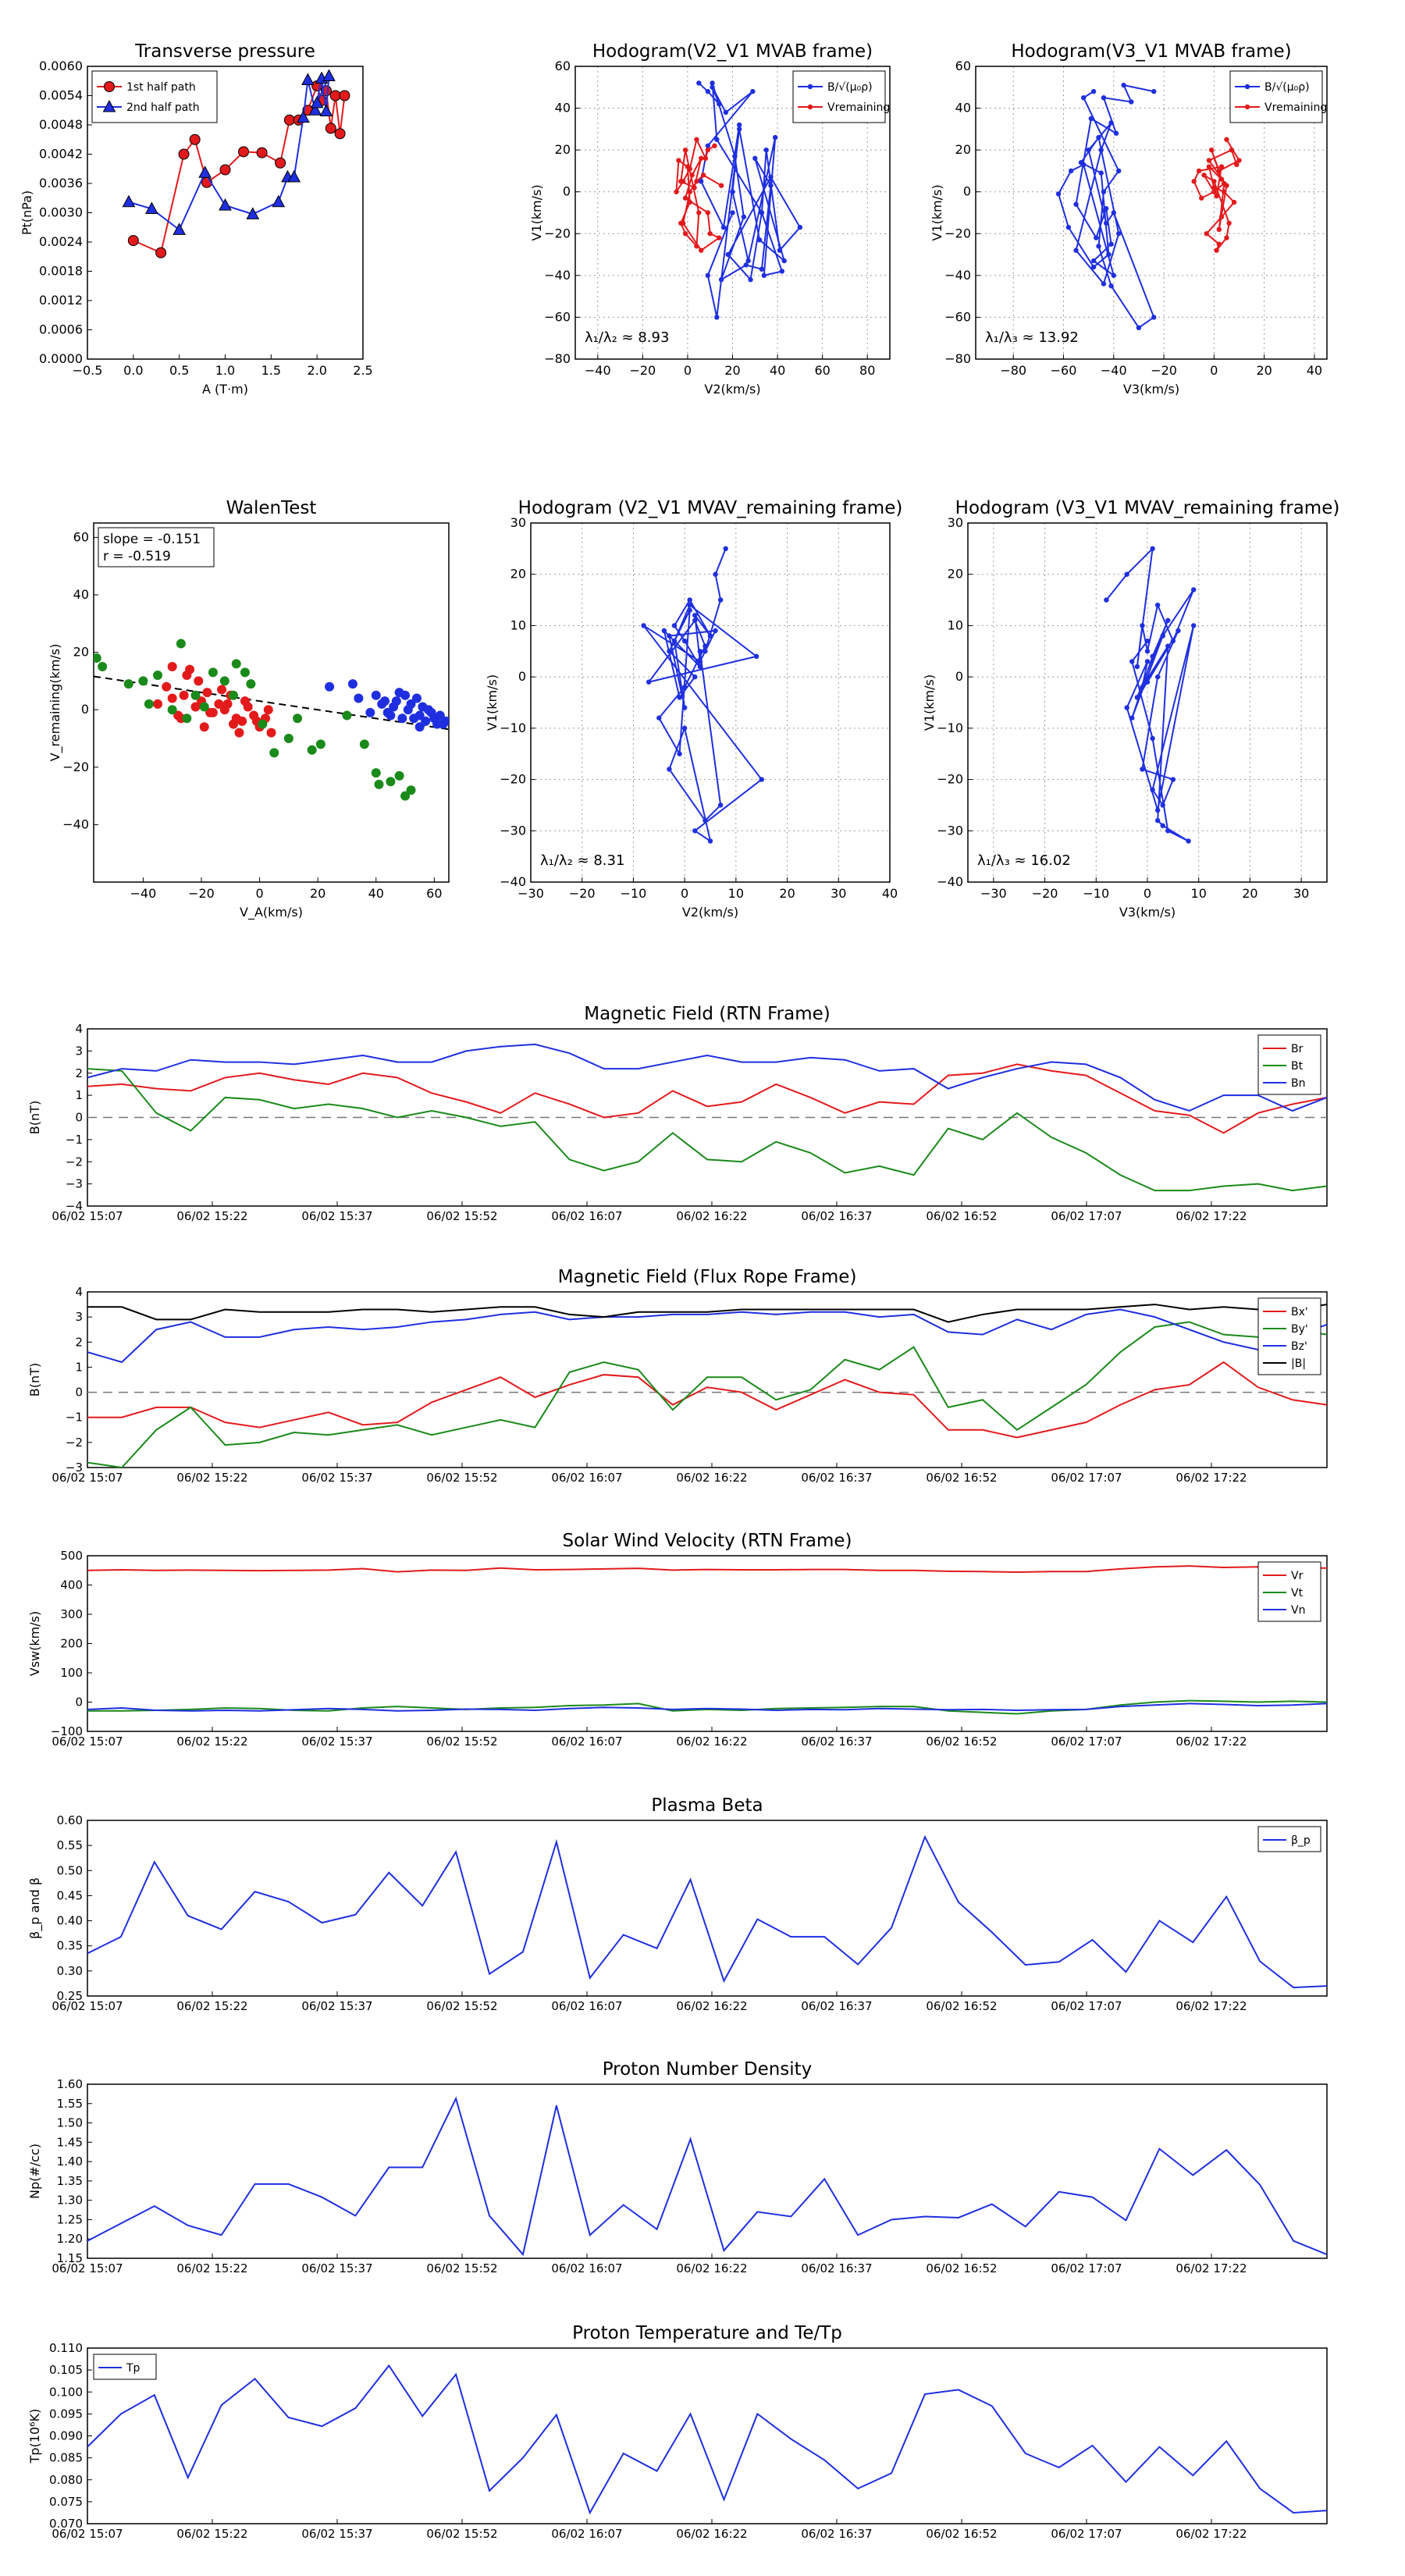  Describe the element at coordinates (956, 574) in the screenshot. I see `y-tick-label: 20` at that location.